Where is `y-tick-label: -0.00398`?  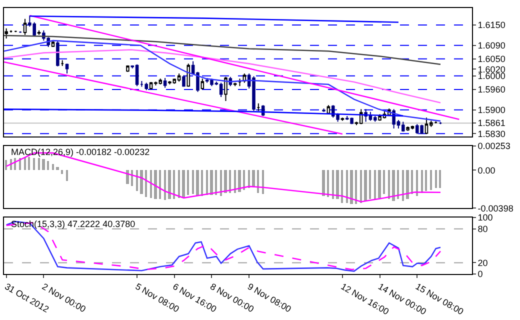 y-tick-label: -0.00398 is located at coordinates (496, 208).